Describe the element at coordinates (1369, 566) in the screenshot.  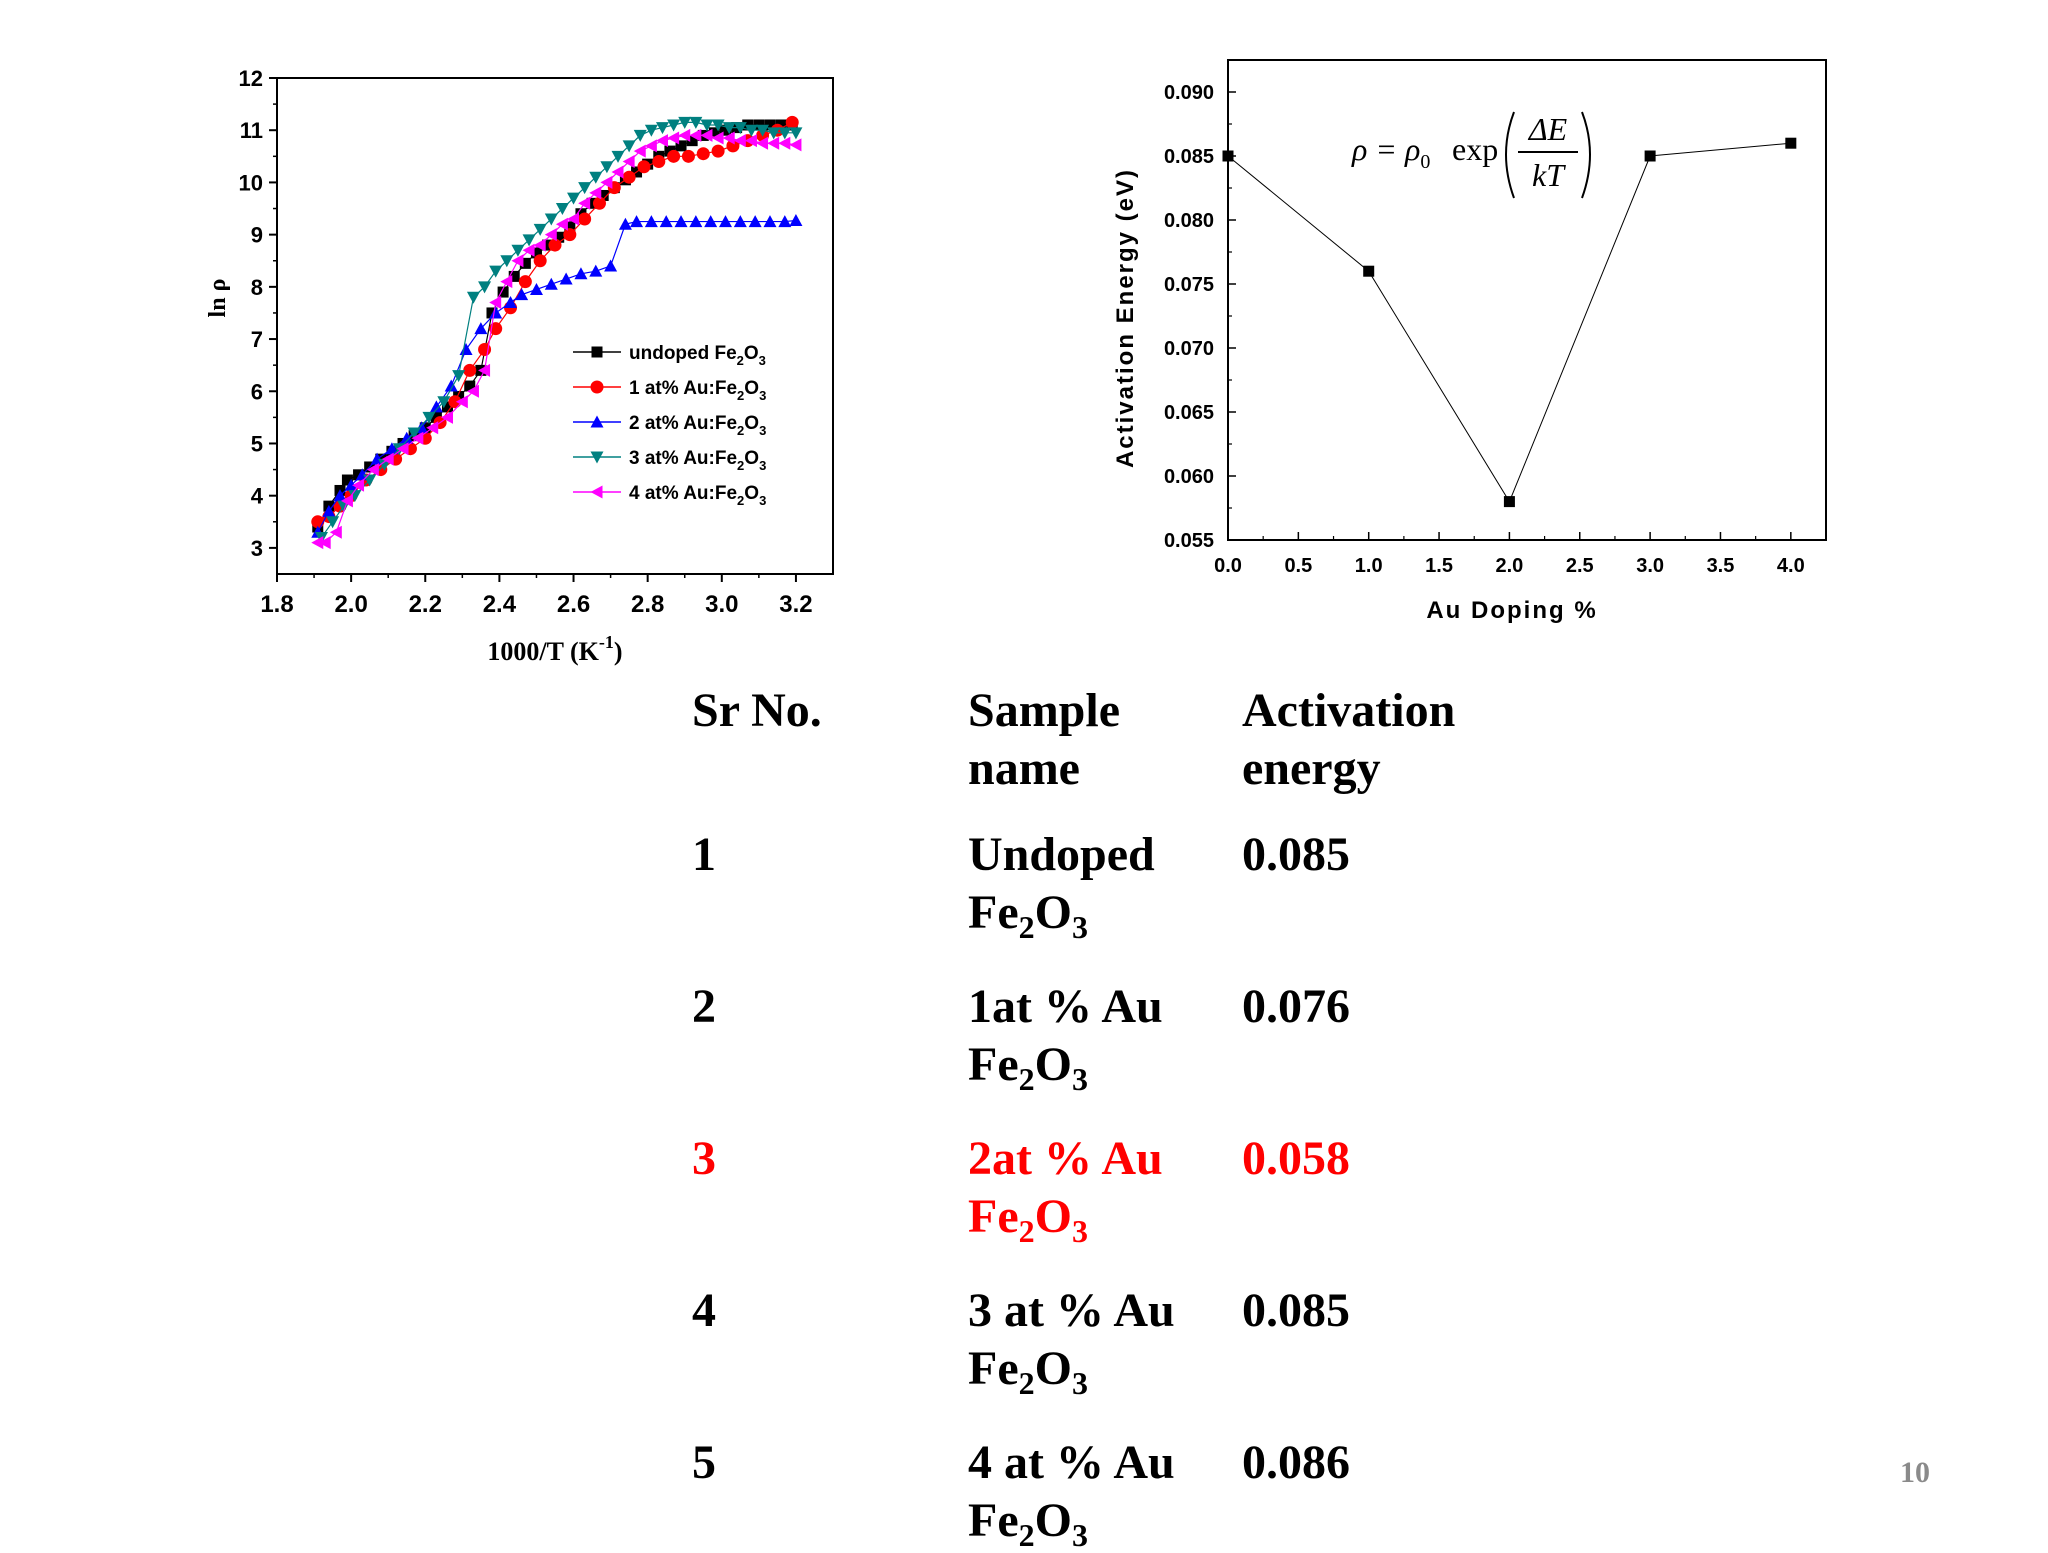
I see `chart2-x-tick-label: 1.0` at that location.